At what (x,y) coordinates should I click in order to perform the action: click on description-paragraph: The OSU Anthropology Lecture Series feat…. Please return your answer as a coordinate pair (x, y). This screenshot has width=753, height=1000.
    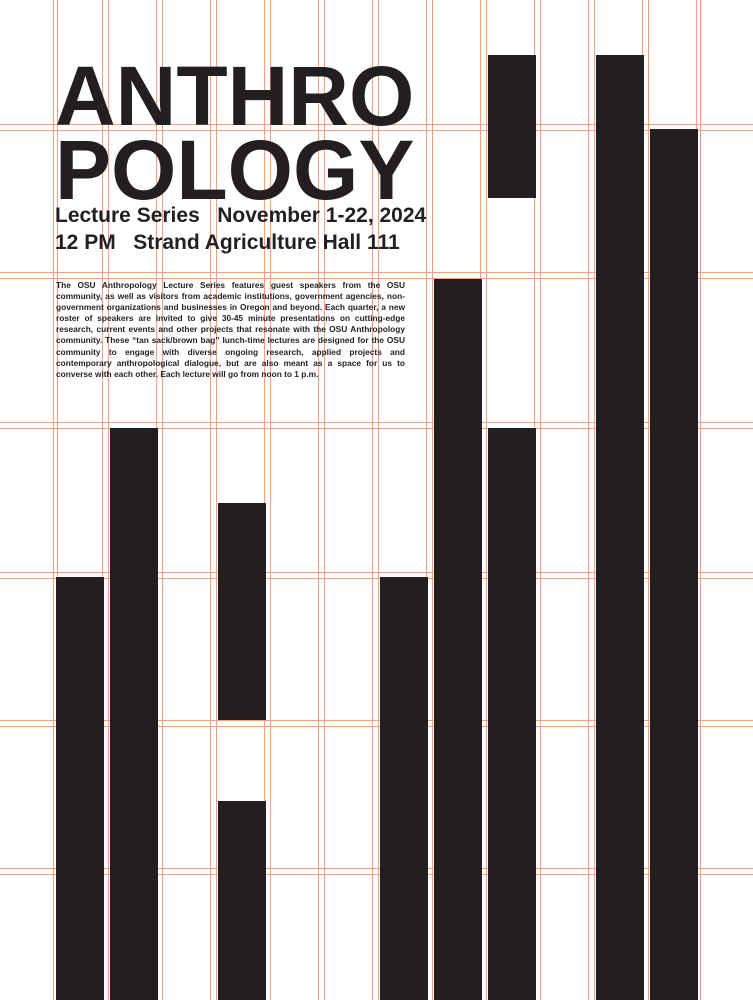
    Looking at the image, I should click on (230, 329).